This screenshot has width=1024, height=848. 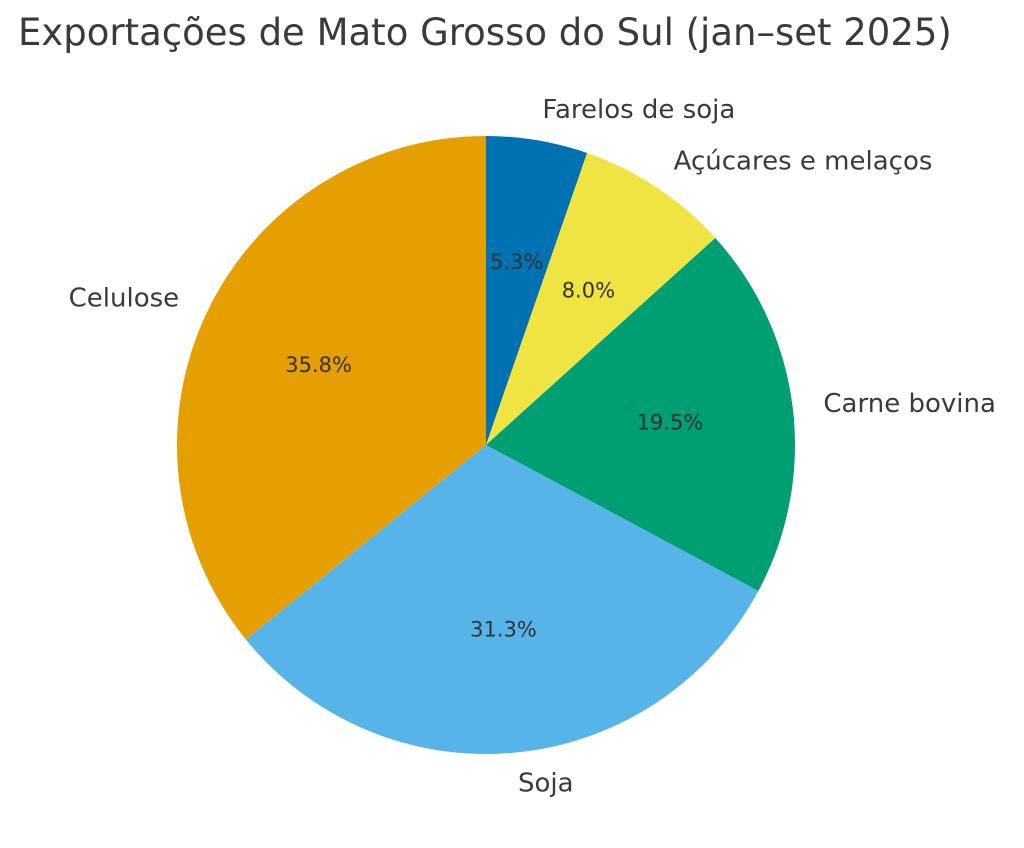 I want to click on pie-slice-carne-bovina, so click(x=641, y=414).